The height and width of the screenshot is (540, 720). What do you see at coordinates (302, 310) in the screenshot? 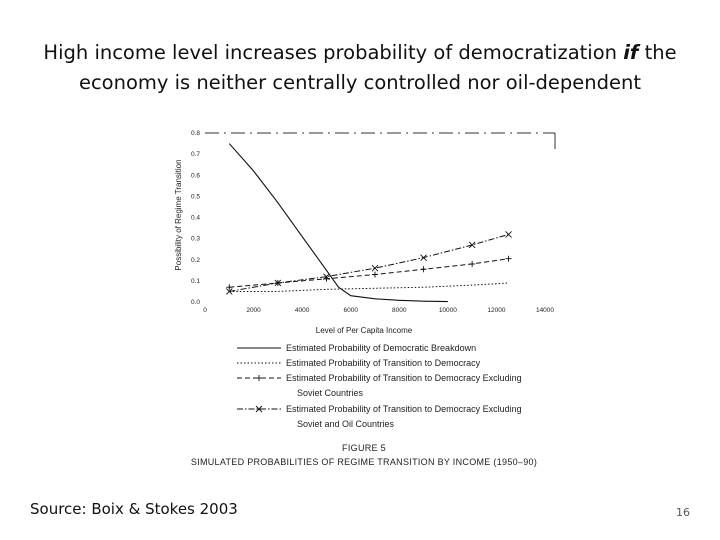
I see `x-tick-label: 4000` at bounding box center [302, 310].